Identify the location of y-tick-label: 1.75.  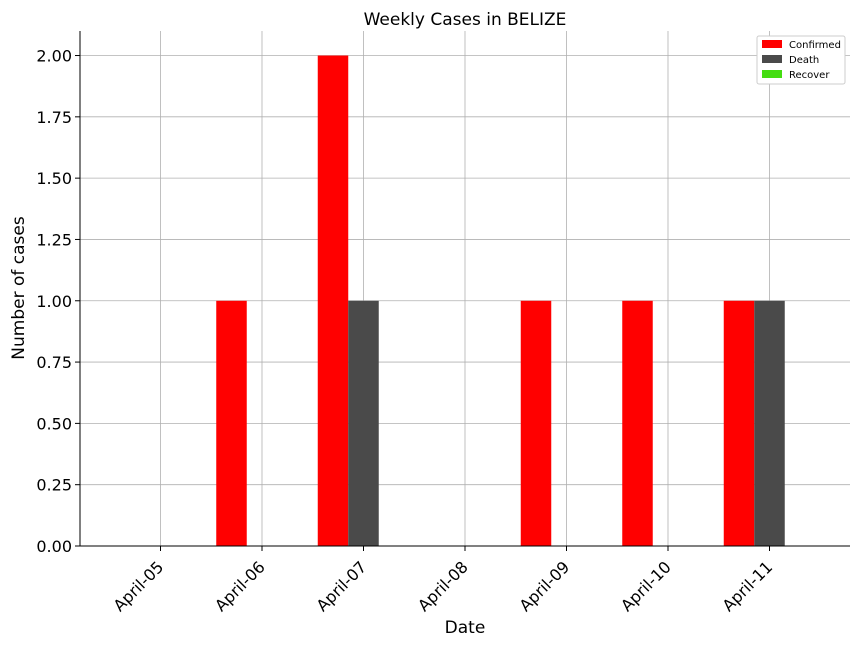
(54, 117).